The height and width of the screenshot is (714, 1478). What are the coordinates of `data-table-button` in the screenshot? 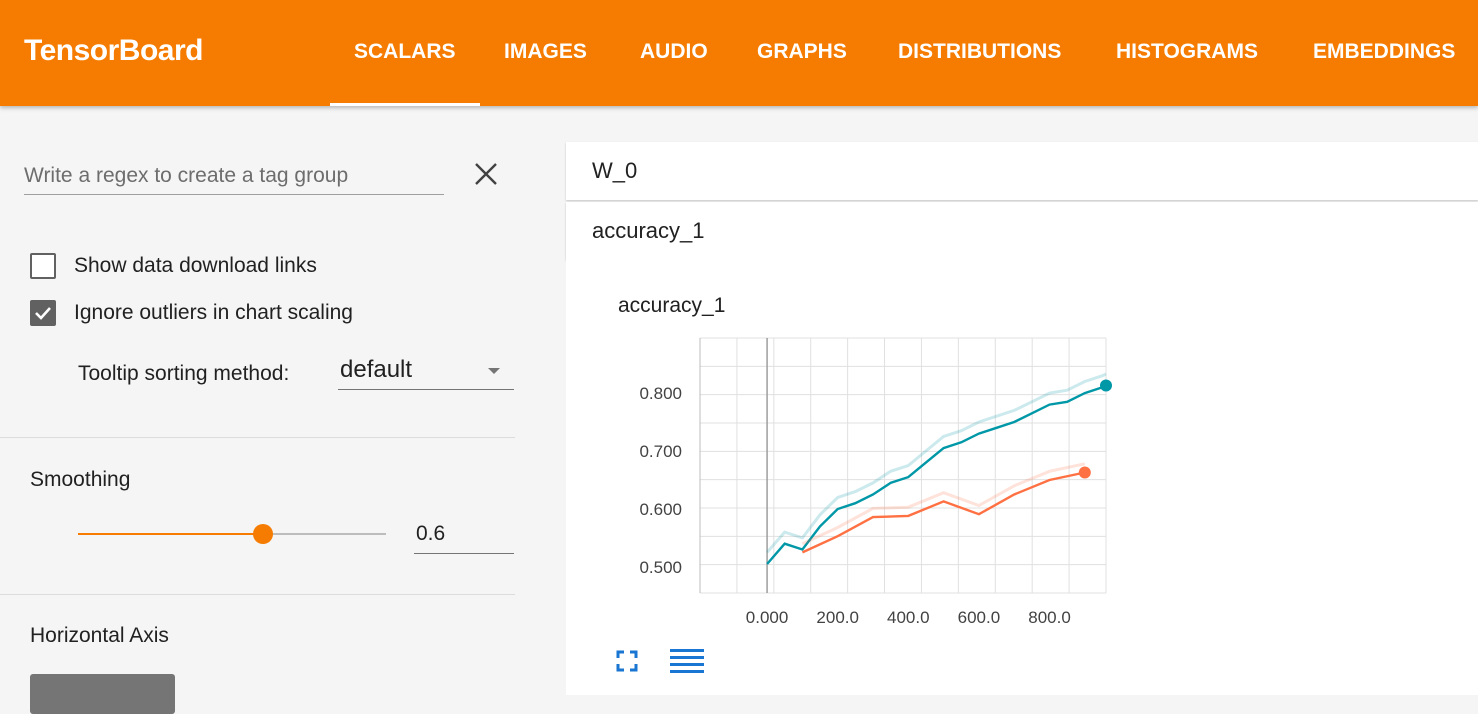 It's located at (687, 663).